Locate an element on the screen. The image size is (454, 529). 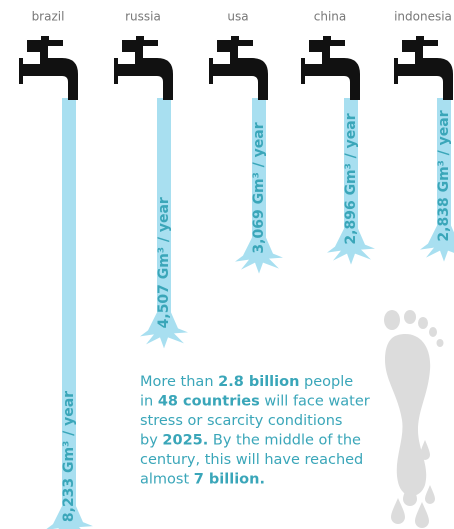
annotation-text: More than is located at coordinates (179, 382).